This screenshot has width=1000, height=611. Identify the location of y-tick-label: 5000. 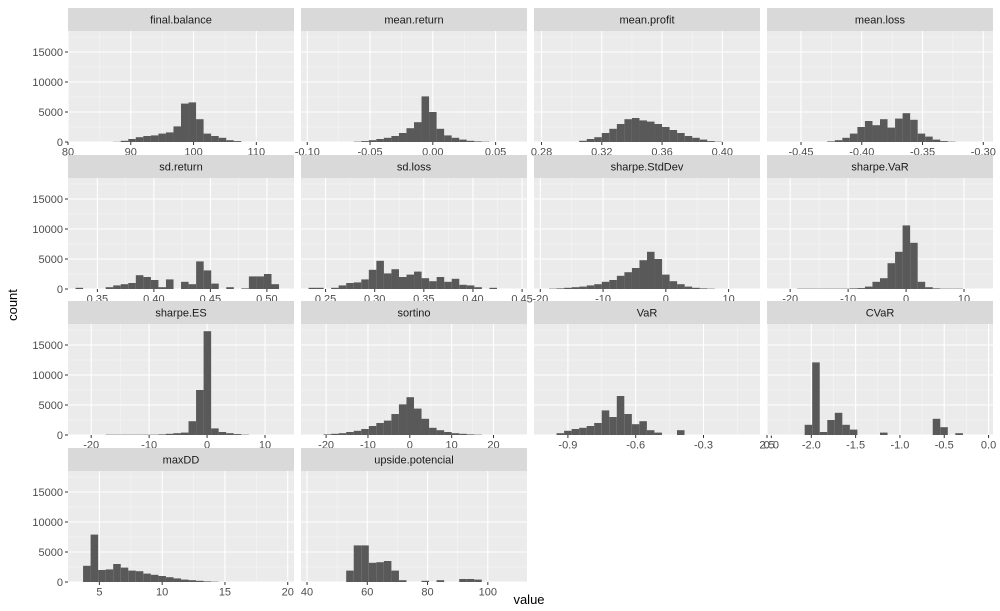
(51, 553).